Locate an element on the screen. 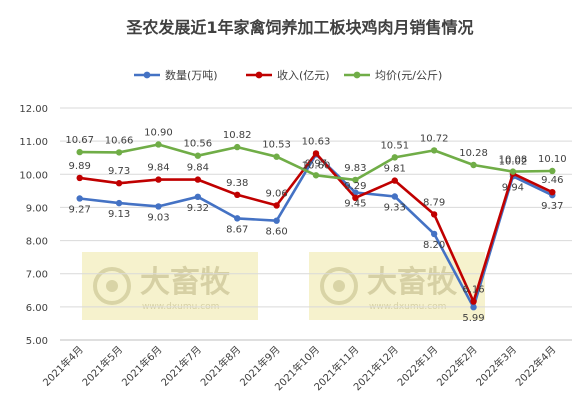 Image resolution: width=583 pixels, height=418 pixels. y-tick-label: 6.00 is located at coordinates (37, 308).